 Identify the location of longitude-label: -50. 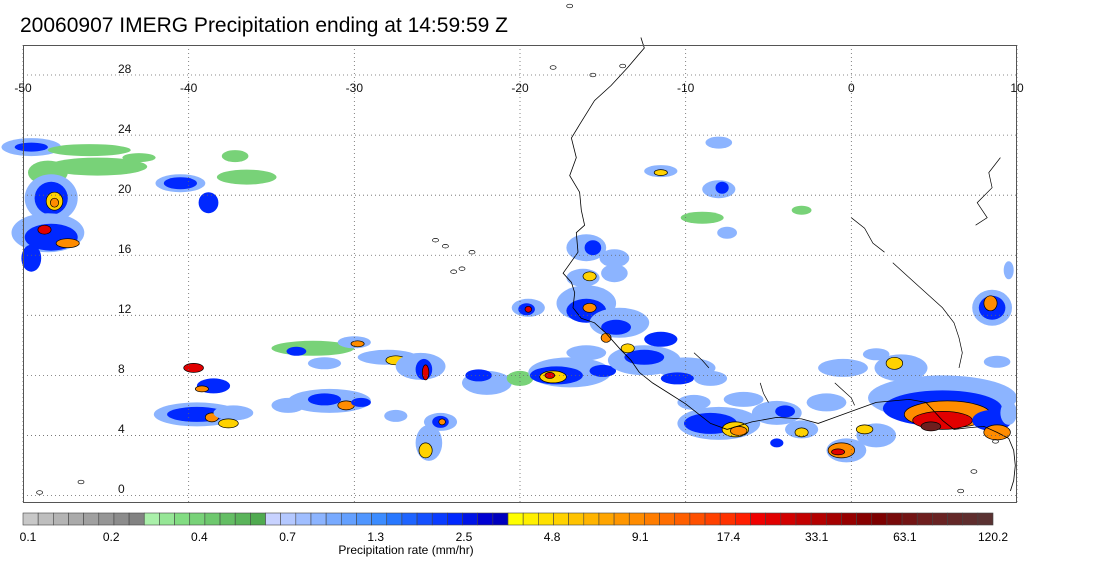
(23, 88).